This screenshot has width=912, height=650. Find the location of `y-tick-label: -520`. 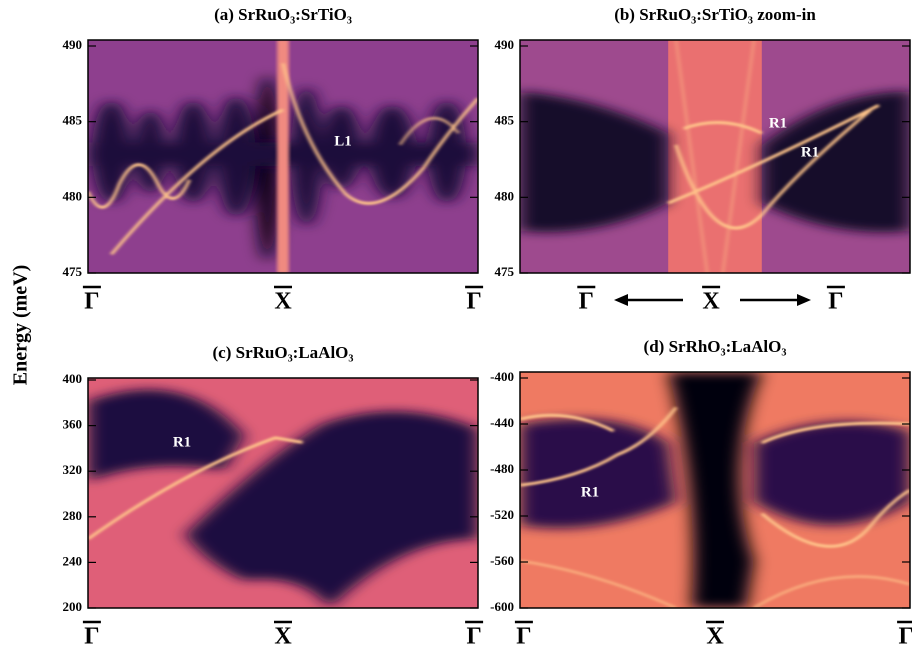

y-tick-label: -520 is located at coordinates (502, 514).